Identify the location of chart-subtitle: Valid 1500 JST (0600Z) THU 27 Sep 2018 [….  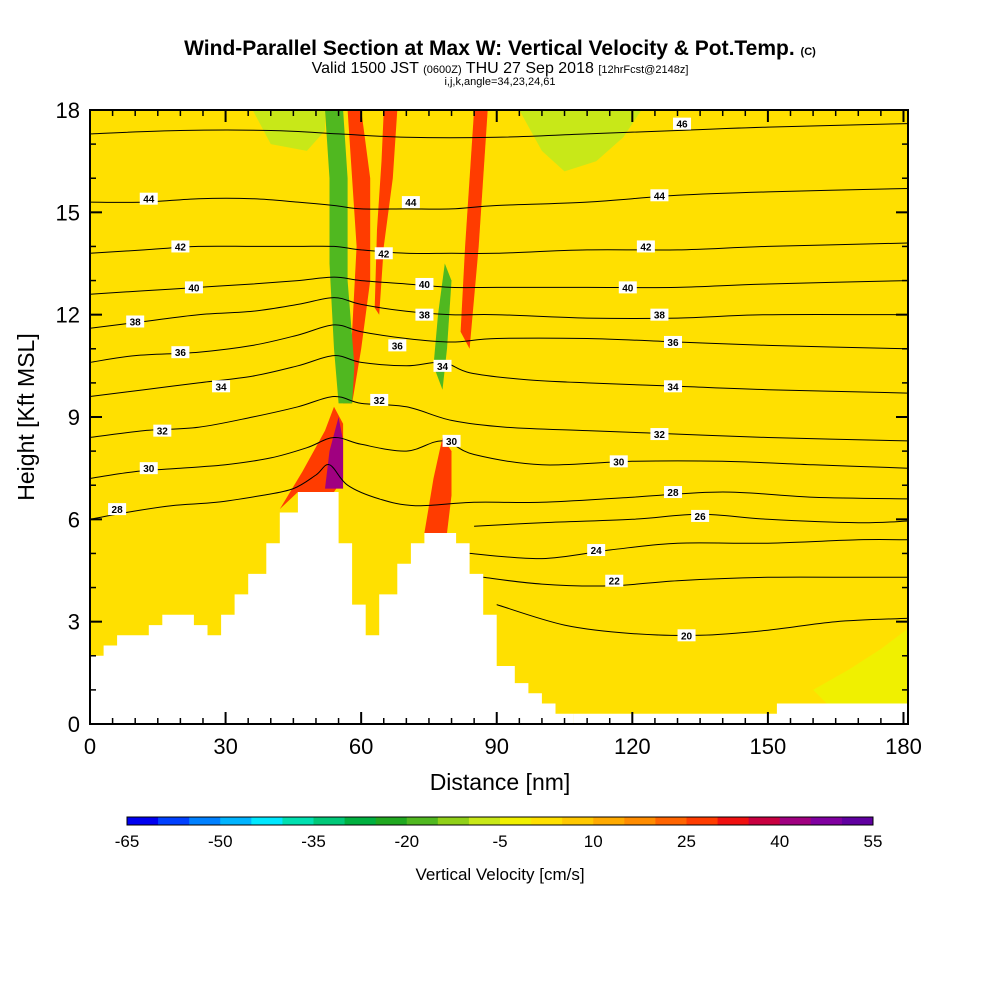
(500, 69).